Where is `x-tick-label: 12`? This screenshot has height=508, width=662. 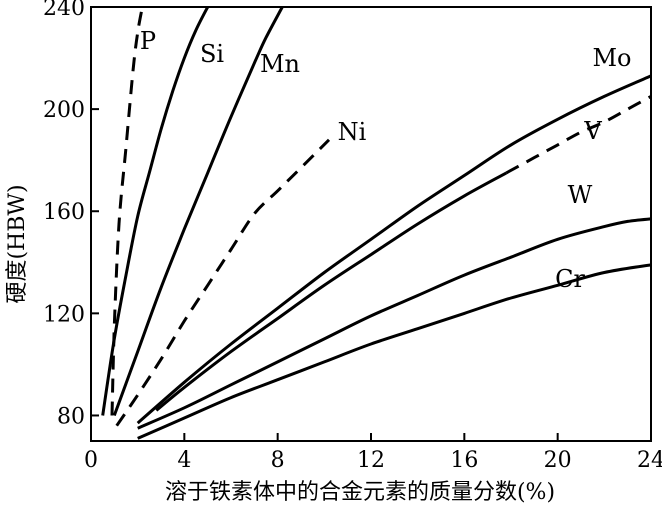 x-tick-label: 12 is located at coordinates (371, 460).